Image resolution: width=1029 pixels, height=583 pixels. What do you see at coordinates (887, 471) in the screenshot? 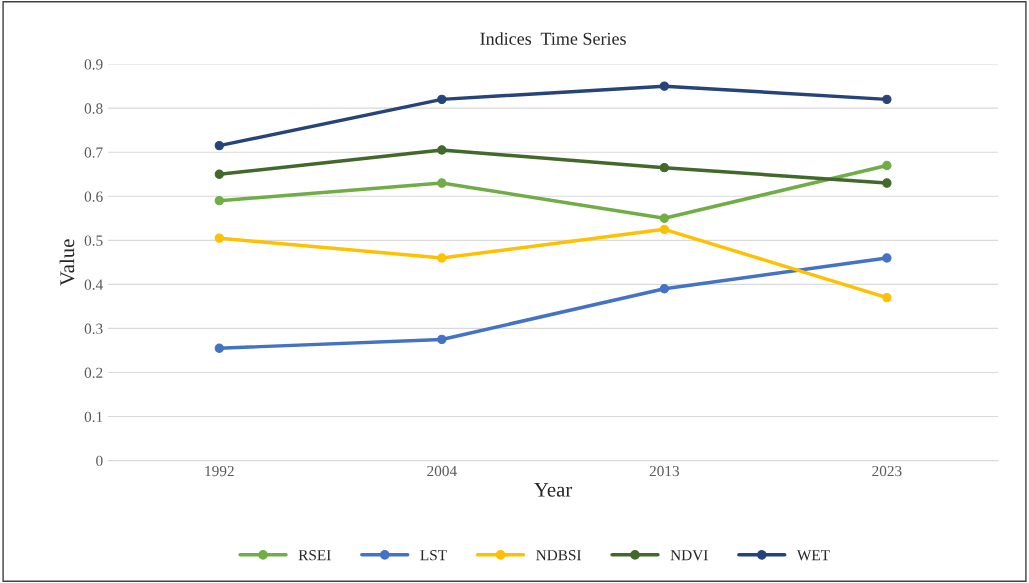
I see `x-tick-label: 2023` at bounding box center [887, 471].